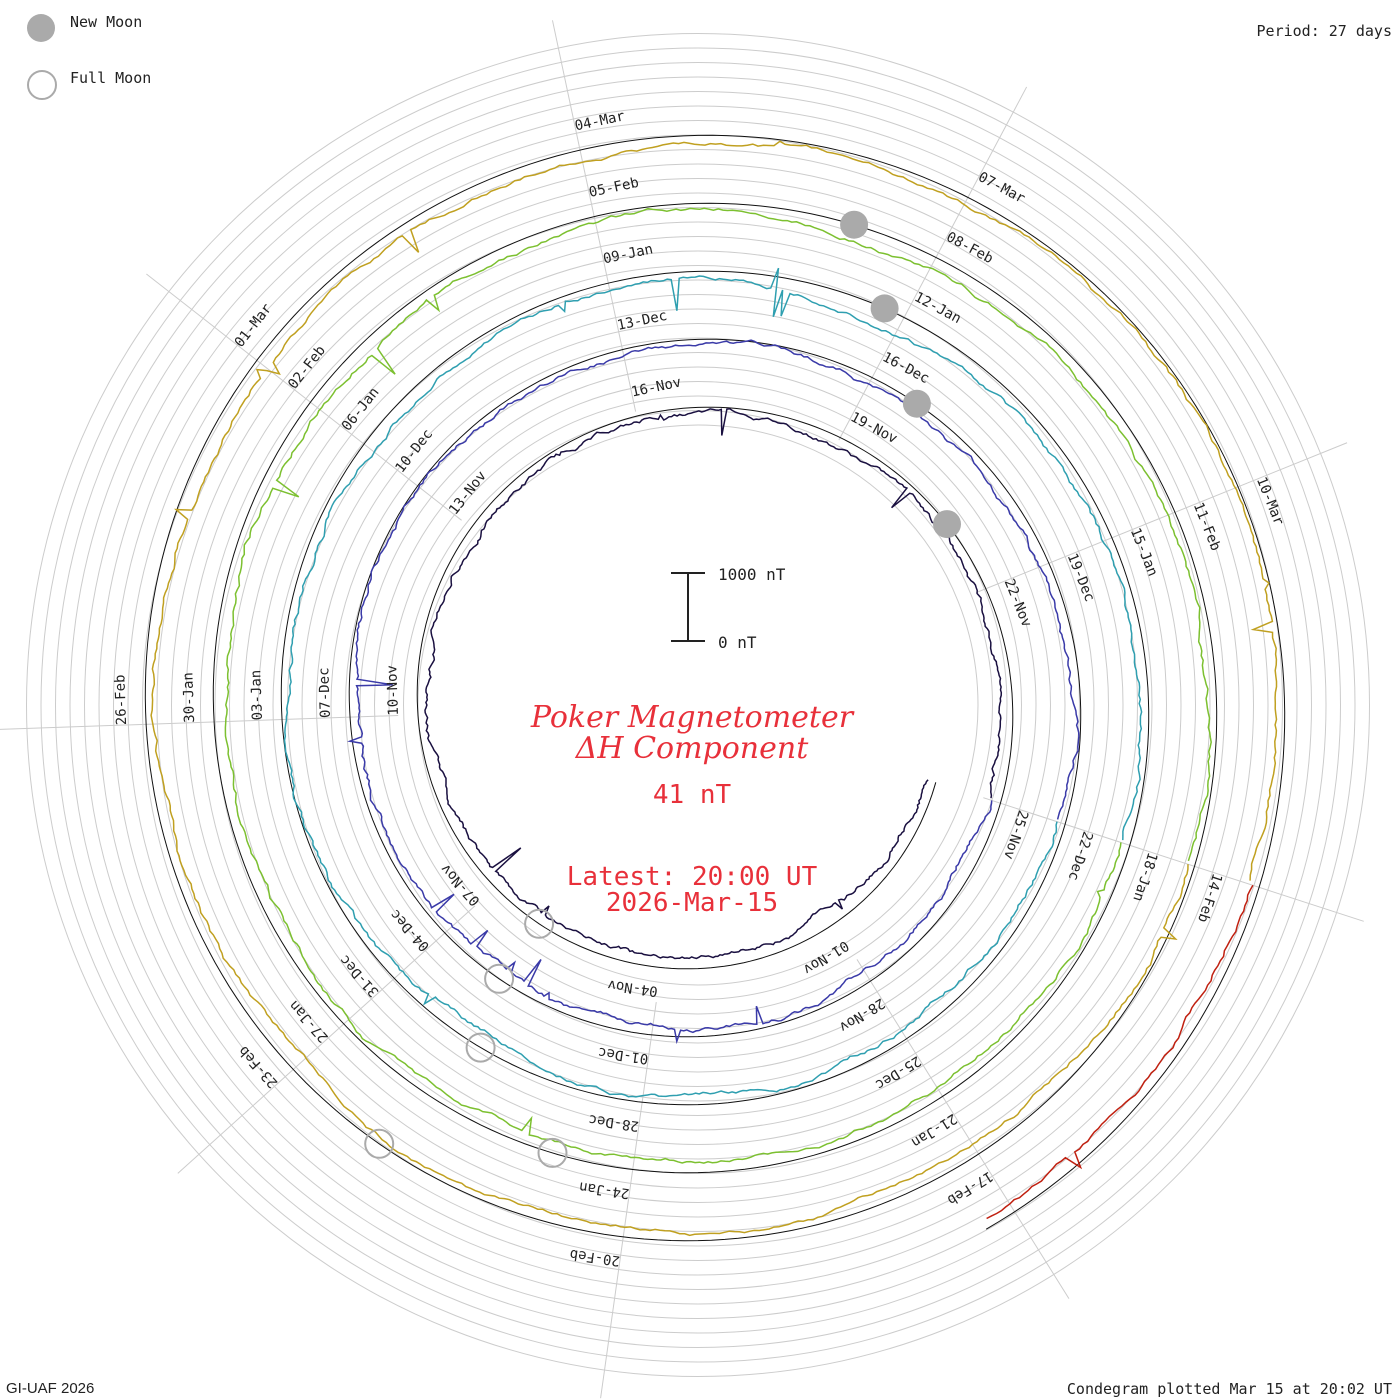 This screenshot has height=1400, width=1400. I want to click on date-label: 24-Jan, so click(604, 1189).